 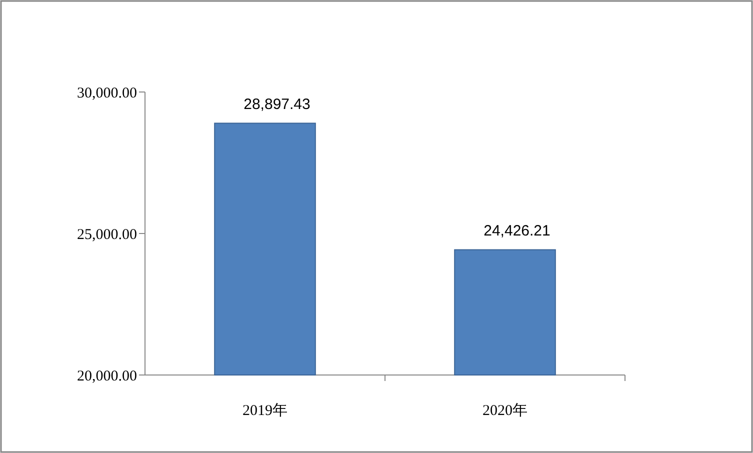 I want to click on x-tick-label: 2020年, so click(x=505, y=410).